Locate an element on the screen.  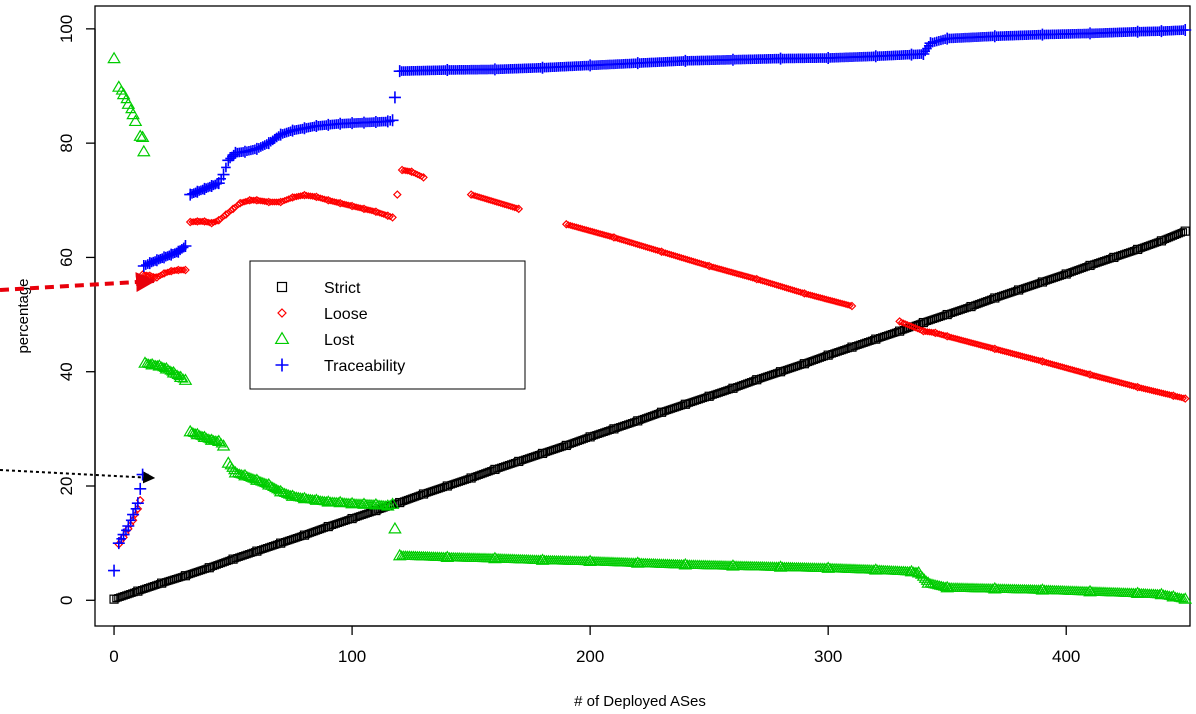
y-tick-label: 20 is located at coordinates (66, 486).